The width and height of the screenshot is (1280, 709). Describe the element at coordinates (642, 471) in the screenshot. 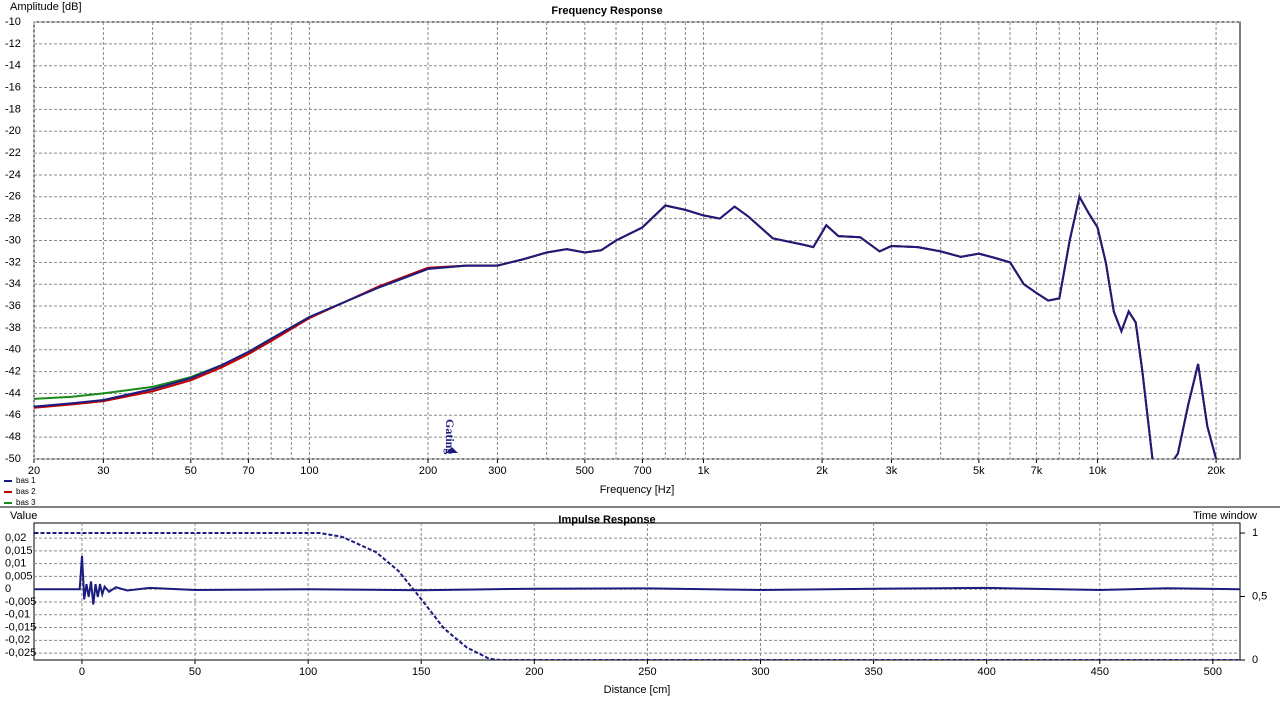

I see `x-tick-label: 700` at that location.